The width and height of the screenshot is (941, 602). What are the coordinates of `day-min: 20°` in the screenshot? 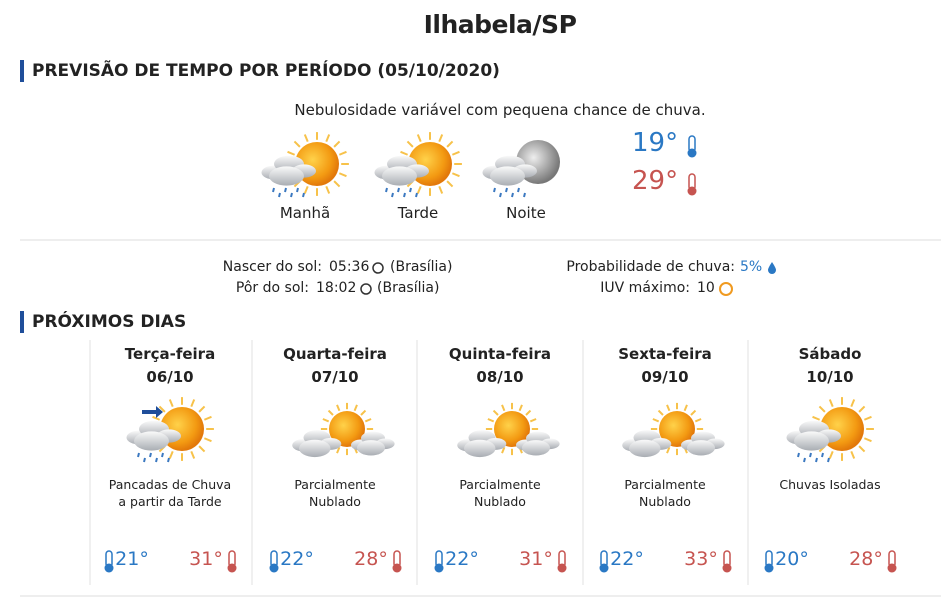 It's located at (792, 559).